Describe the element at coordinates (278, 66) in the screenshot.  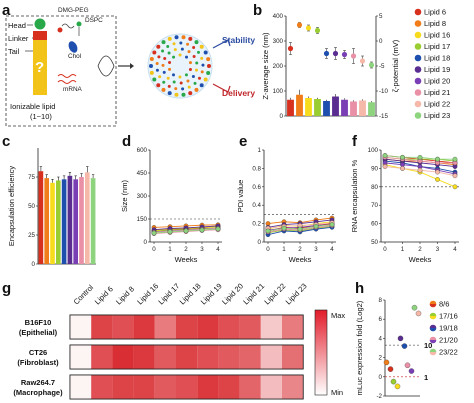
I see `size-y-tick-label: 200` at that location.